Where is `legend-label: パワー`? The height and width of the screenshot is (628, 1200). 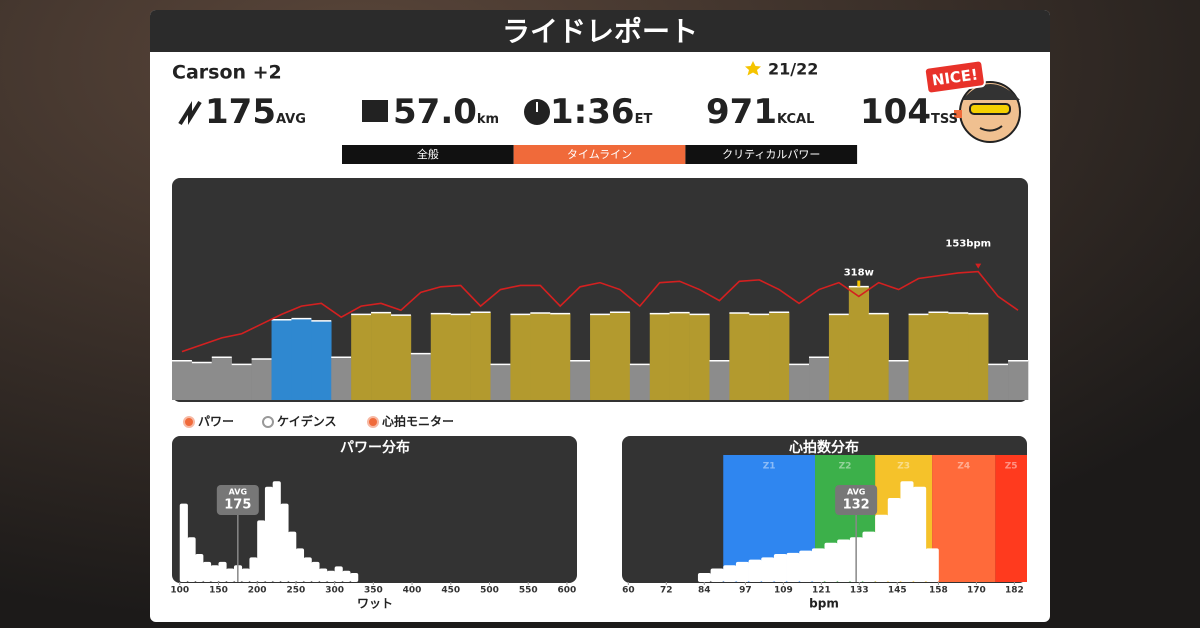
legend-label: パワー is located at coordinates (216, 422).